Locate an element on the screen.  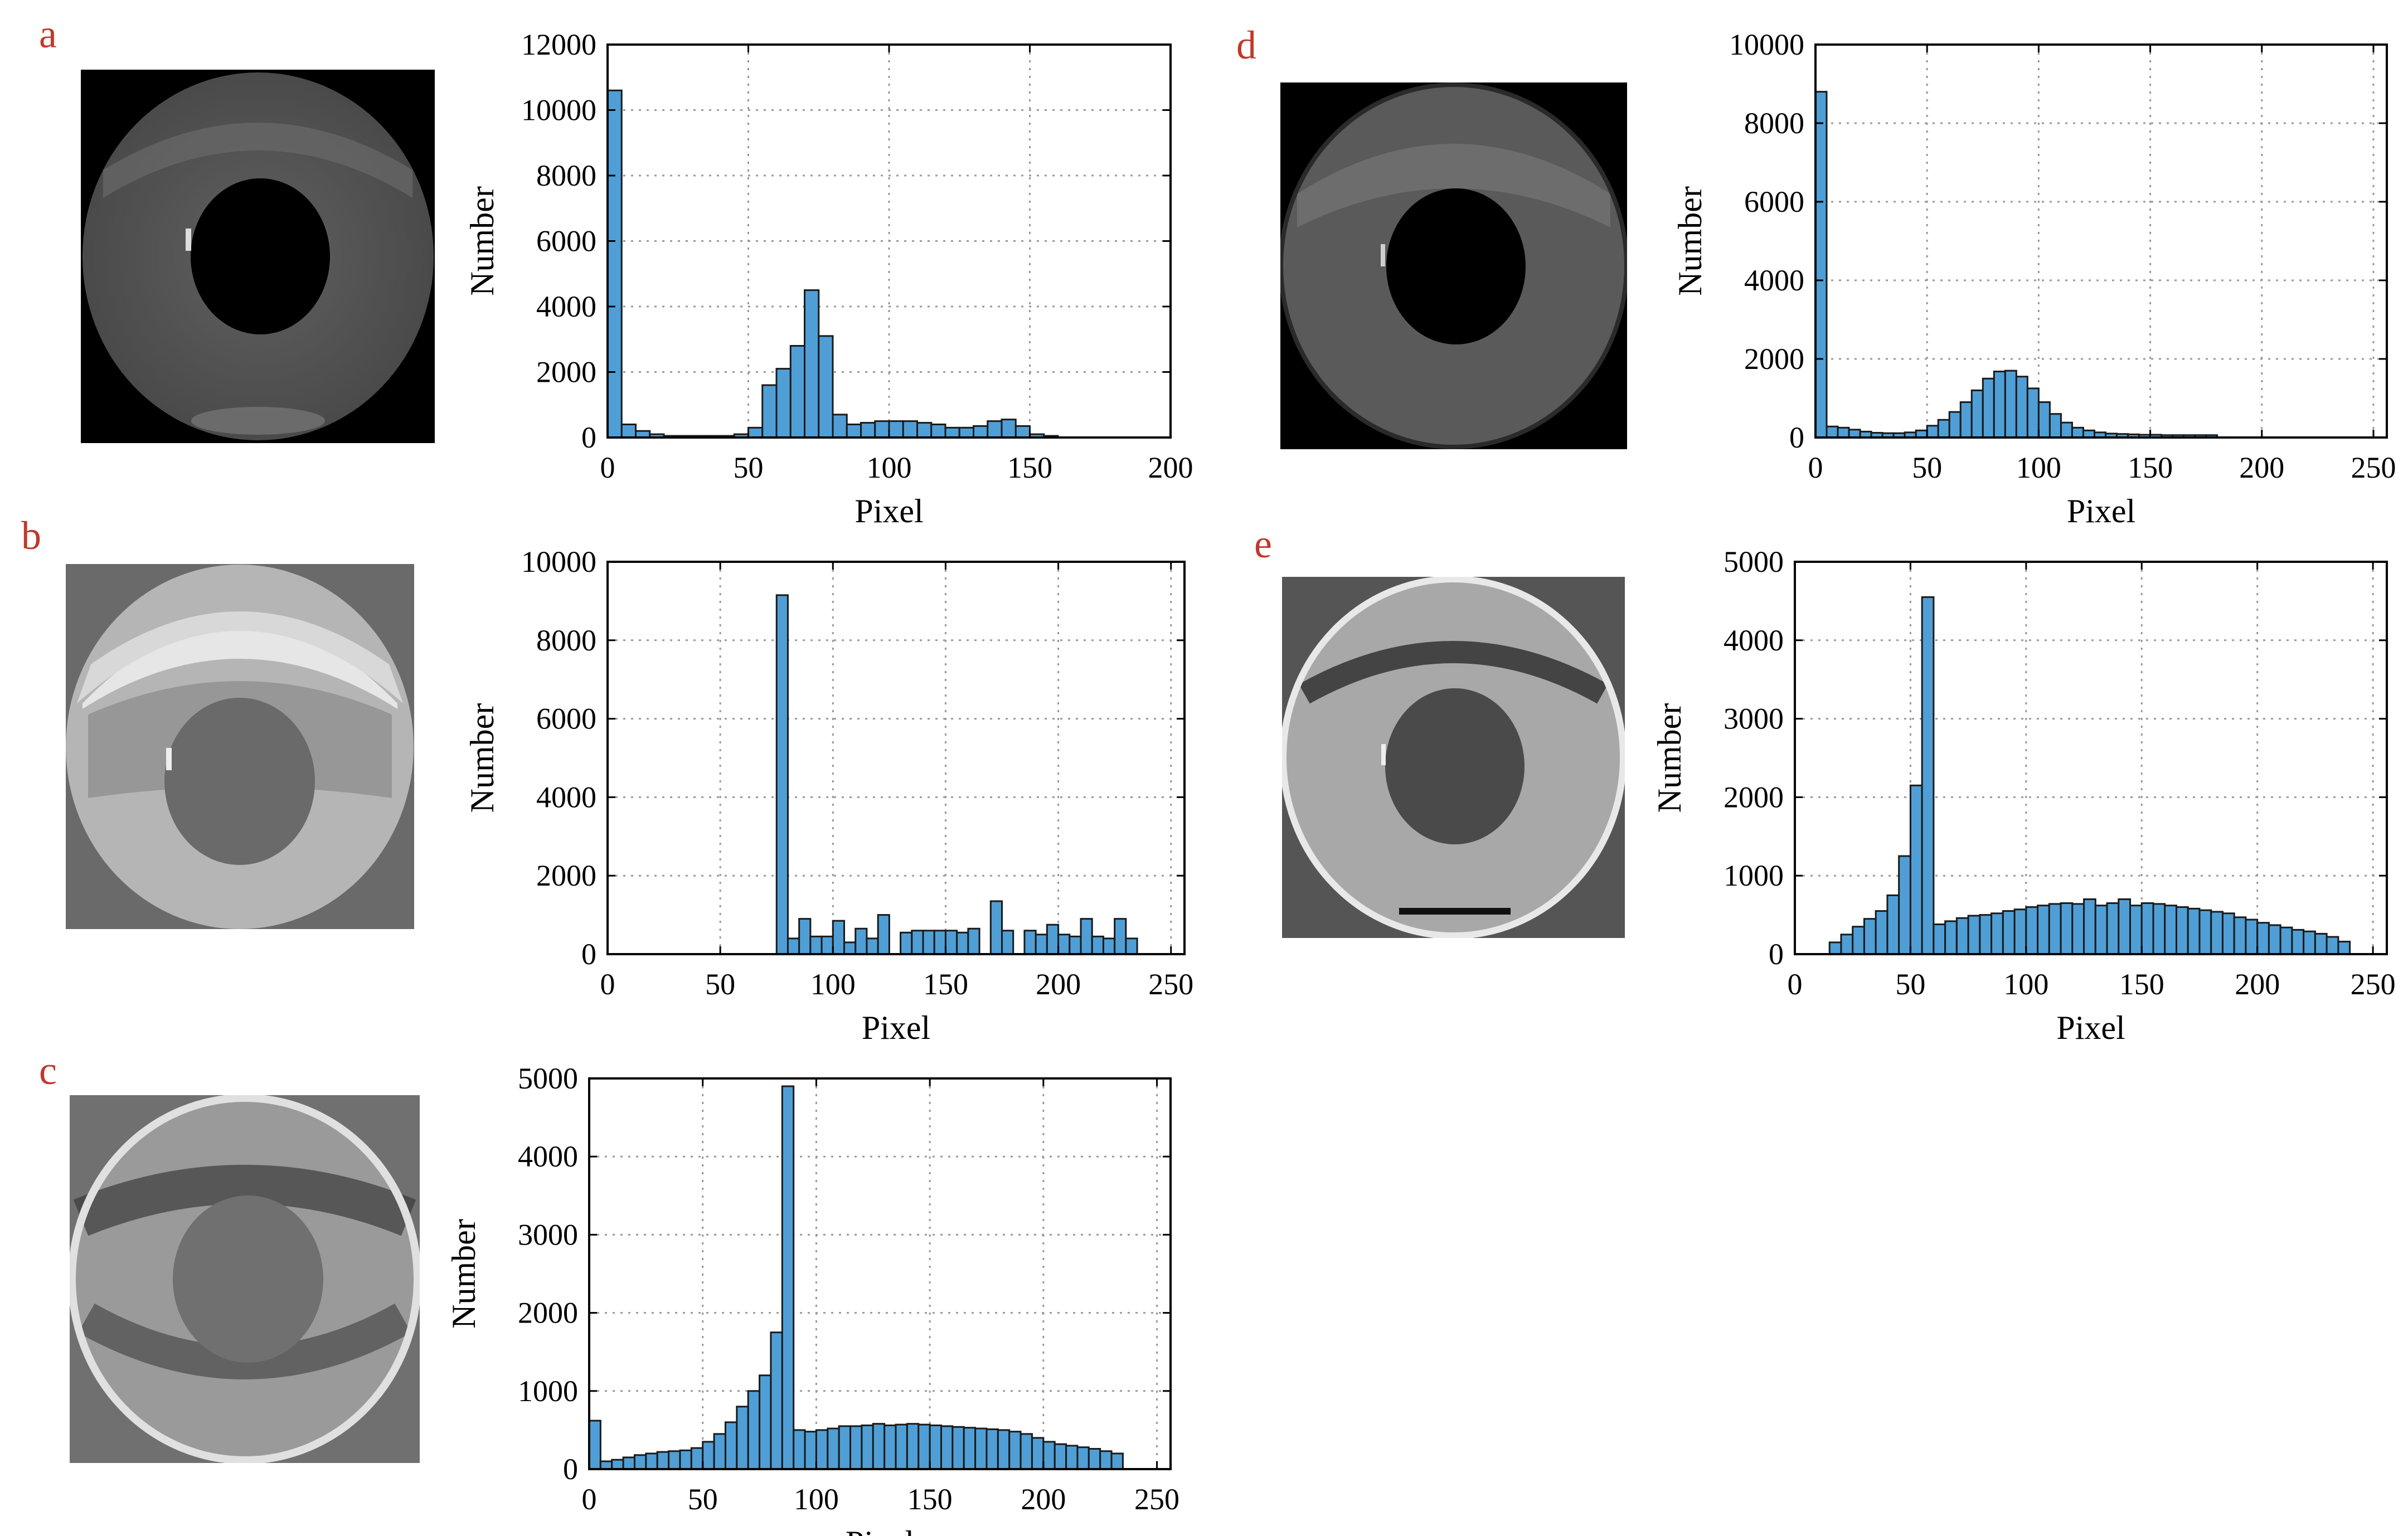
y-tick-label: 5000 is located at coordinates (548, 1078).